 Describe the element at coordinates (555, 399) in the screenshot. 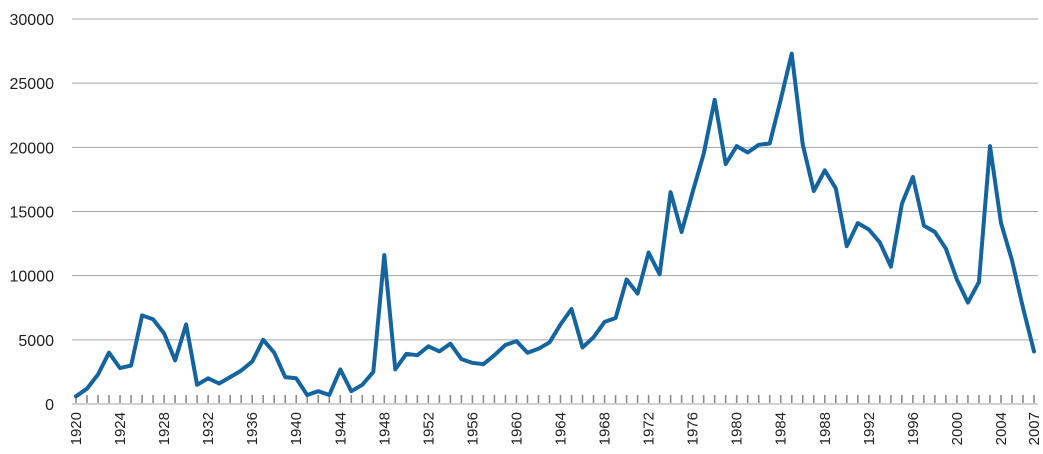

I see `x-axis-tick-marks` at that location.